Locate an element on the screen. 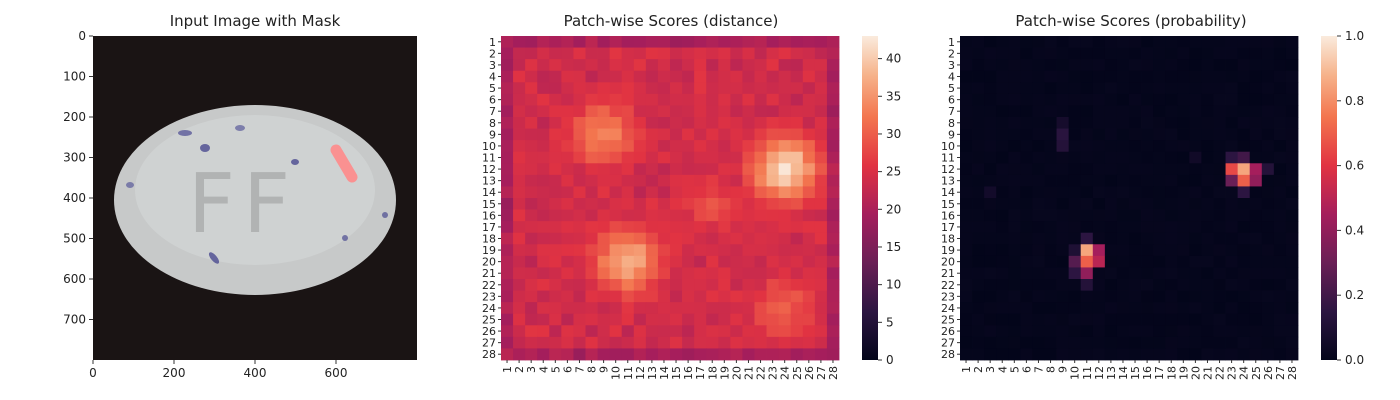 The image size is (1400, 400). heatmap-y-tick-label: 3 is located at coordinates (492, 65).